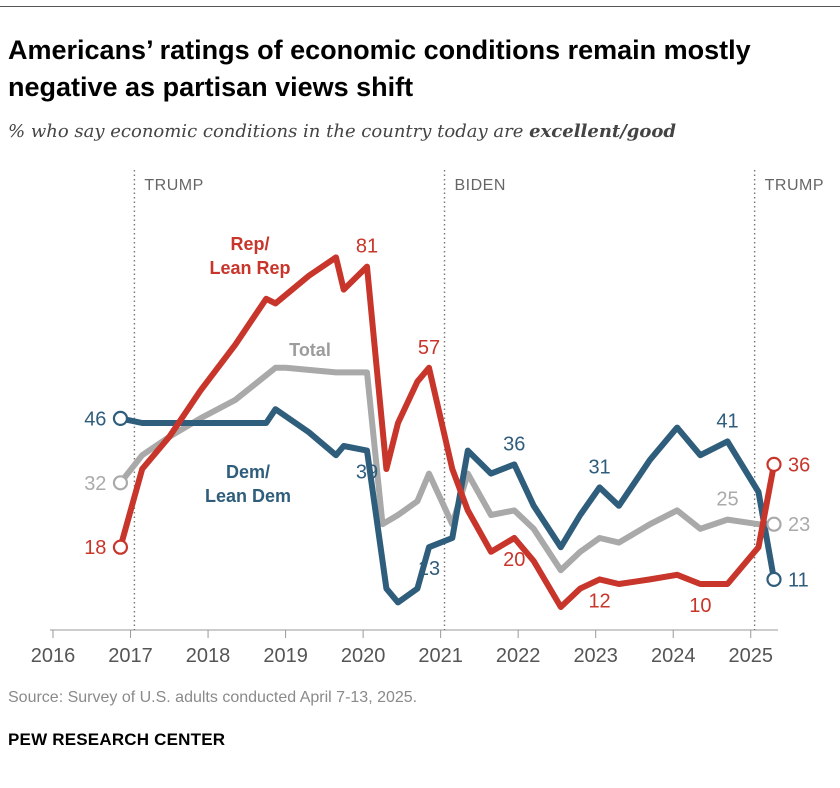  What do you see at coordinates (727, 500) in the screenshot?
I see `total-data-label: 25` at bounding box center [727, 500].